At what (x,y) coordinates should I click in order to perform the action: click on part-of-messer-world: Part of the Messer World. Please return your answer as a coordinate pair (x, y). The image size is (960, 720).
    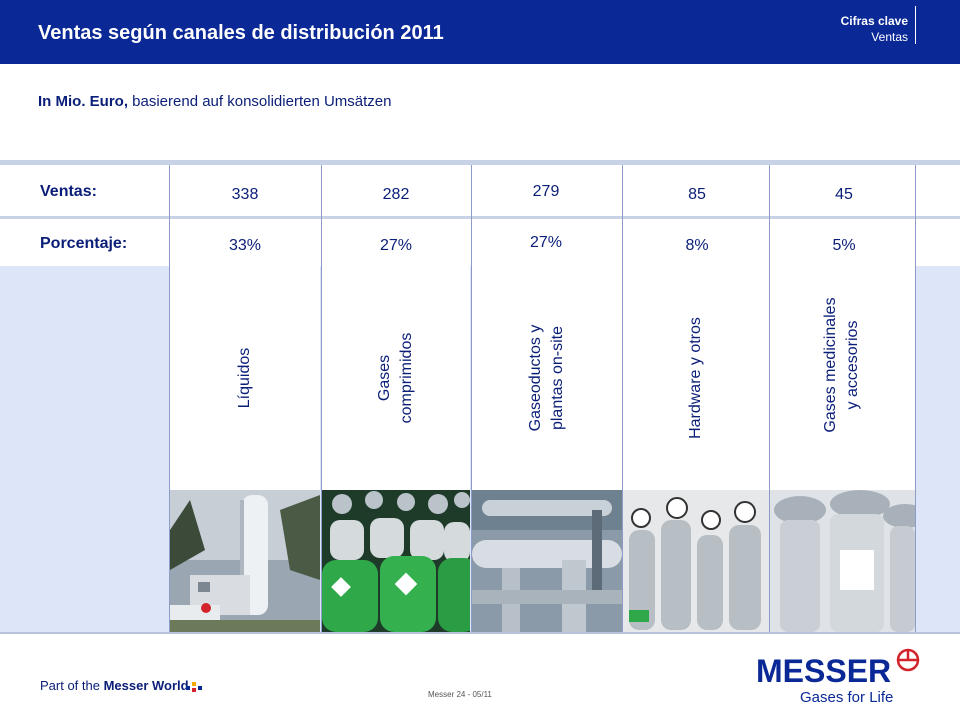
    Looking at the image, I should click on (114, 685).